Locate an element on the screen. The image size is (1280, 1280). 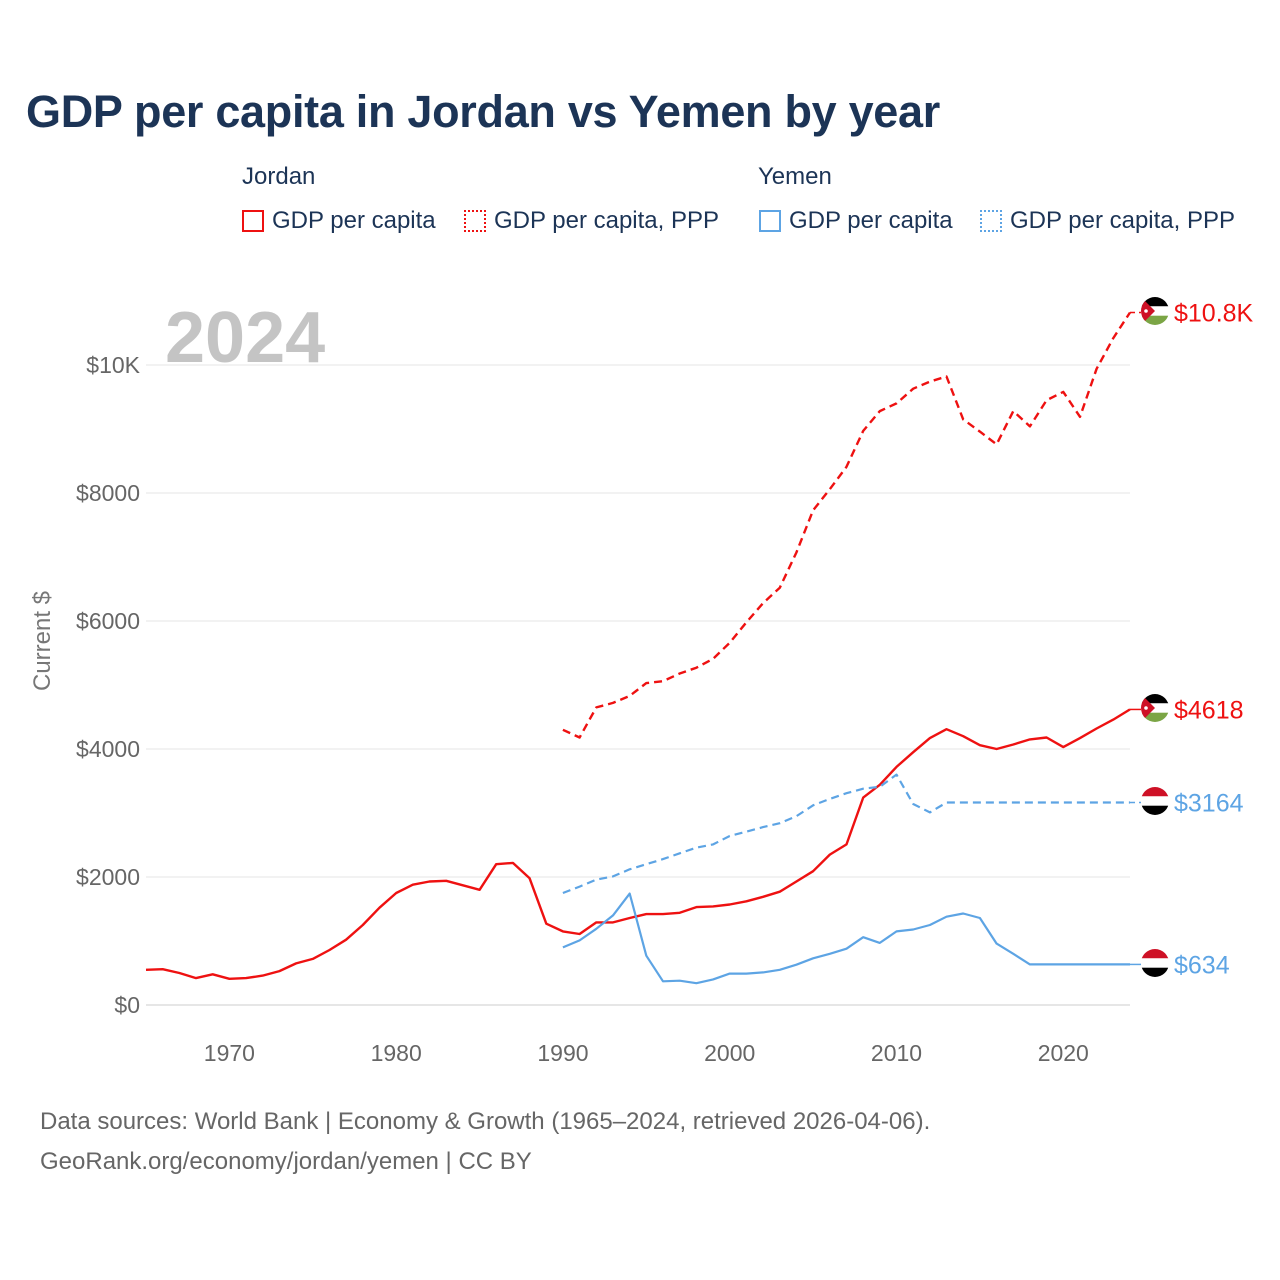
end-value-label-jordan-gdp: $4618 is located at coordinates (1209, 710).